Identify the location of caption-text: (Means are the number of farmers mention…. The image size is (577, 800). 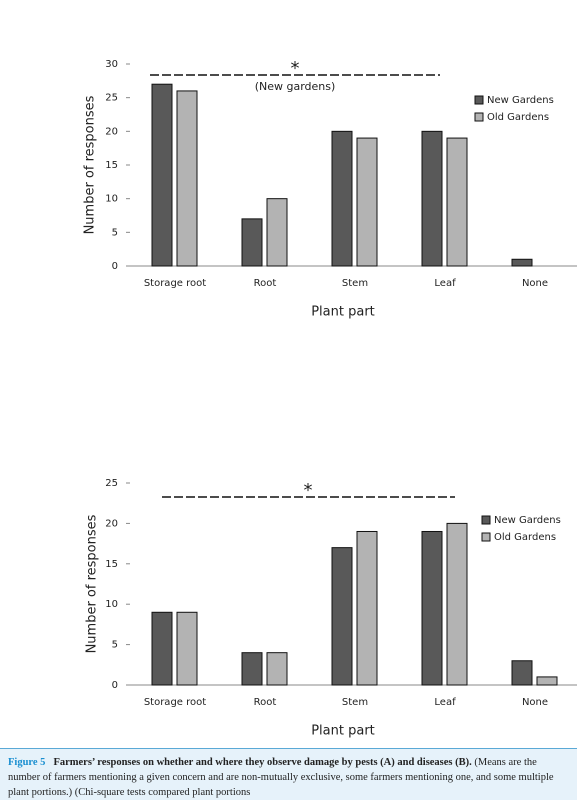
(281, 777).